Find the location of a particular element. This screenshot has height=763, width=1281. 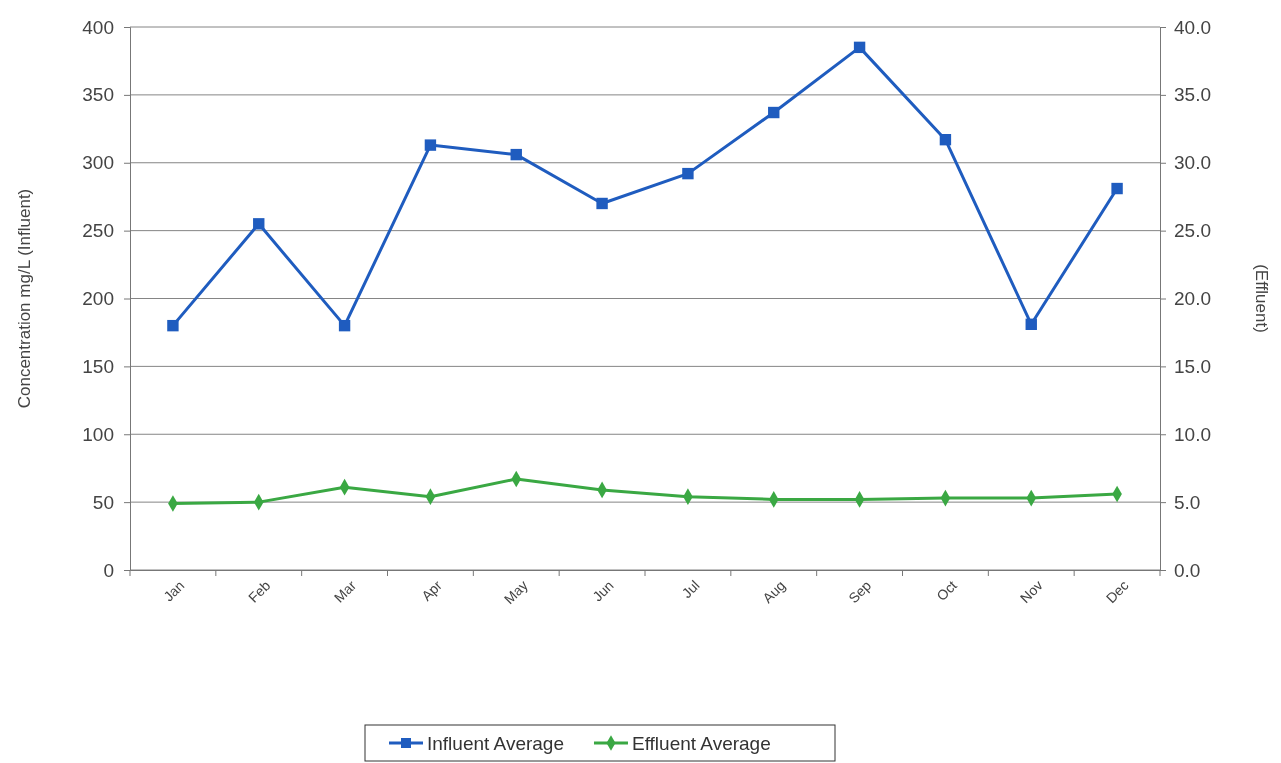

y-tick-label: 400 is located at coordinates (98, 27).